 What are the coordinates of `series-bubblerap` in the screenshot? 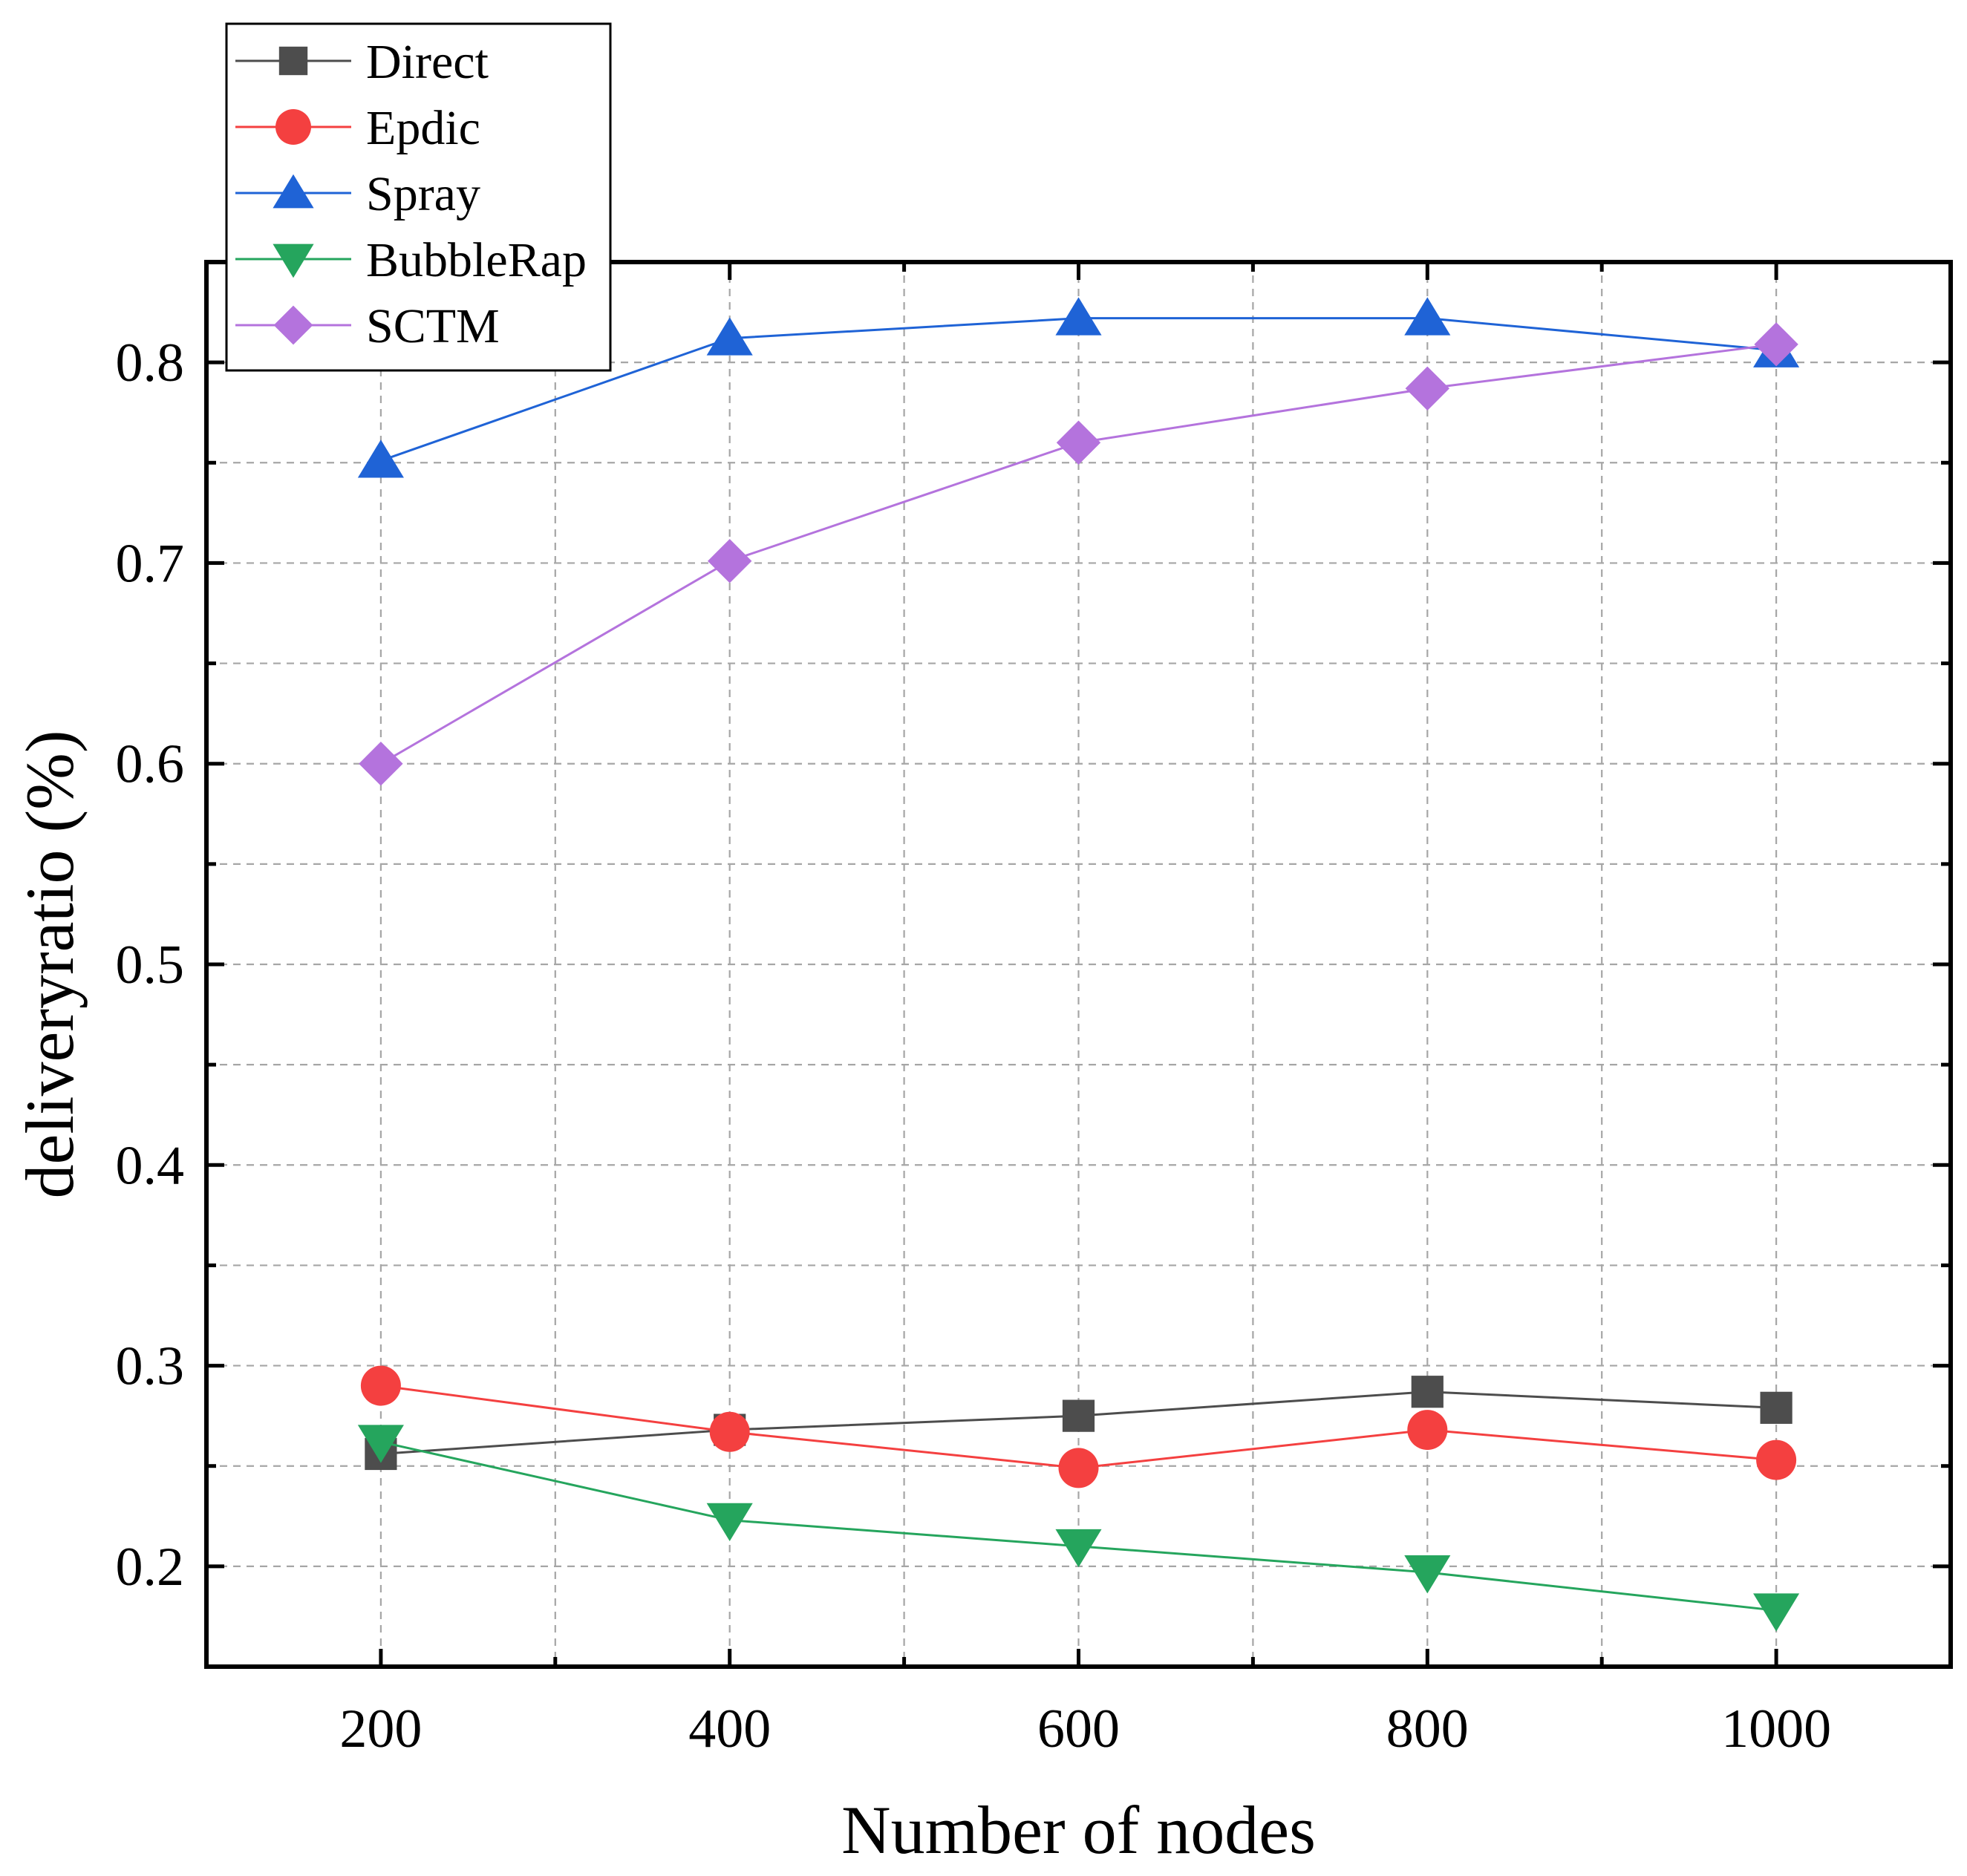 It's located at (1078, 1528).